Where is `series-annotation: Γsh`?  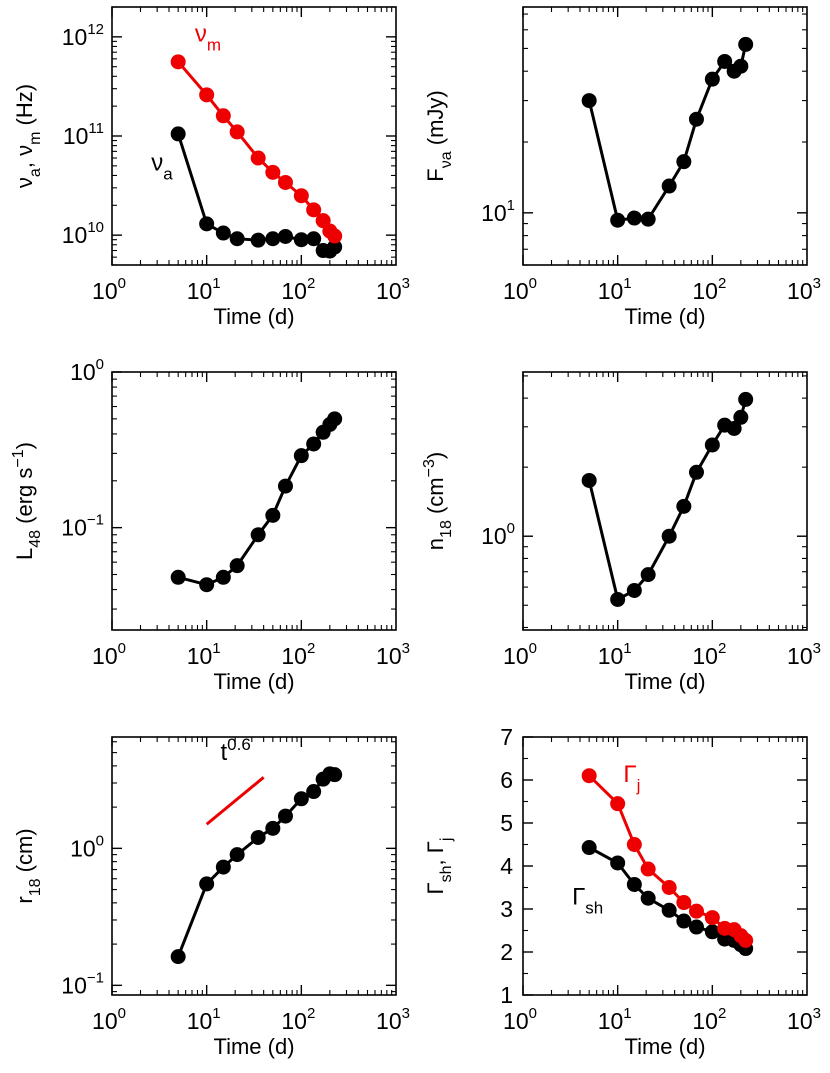 series-annotation: Γsh is located at coordinates (587, 901).